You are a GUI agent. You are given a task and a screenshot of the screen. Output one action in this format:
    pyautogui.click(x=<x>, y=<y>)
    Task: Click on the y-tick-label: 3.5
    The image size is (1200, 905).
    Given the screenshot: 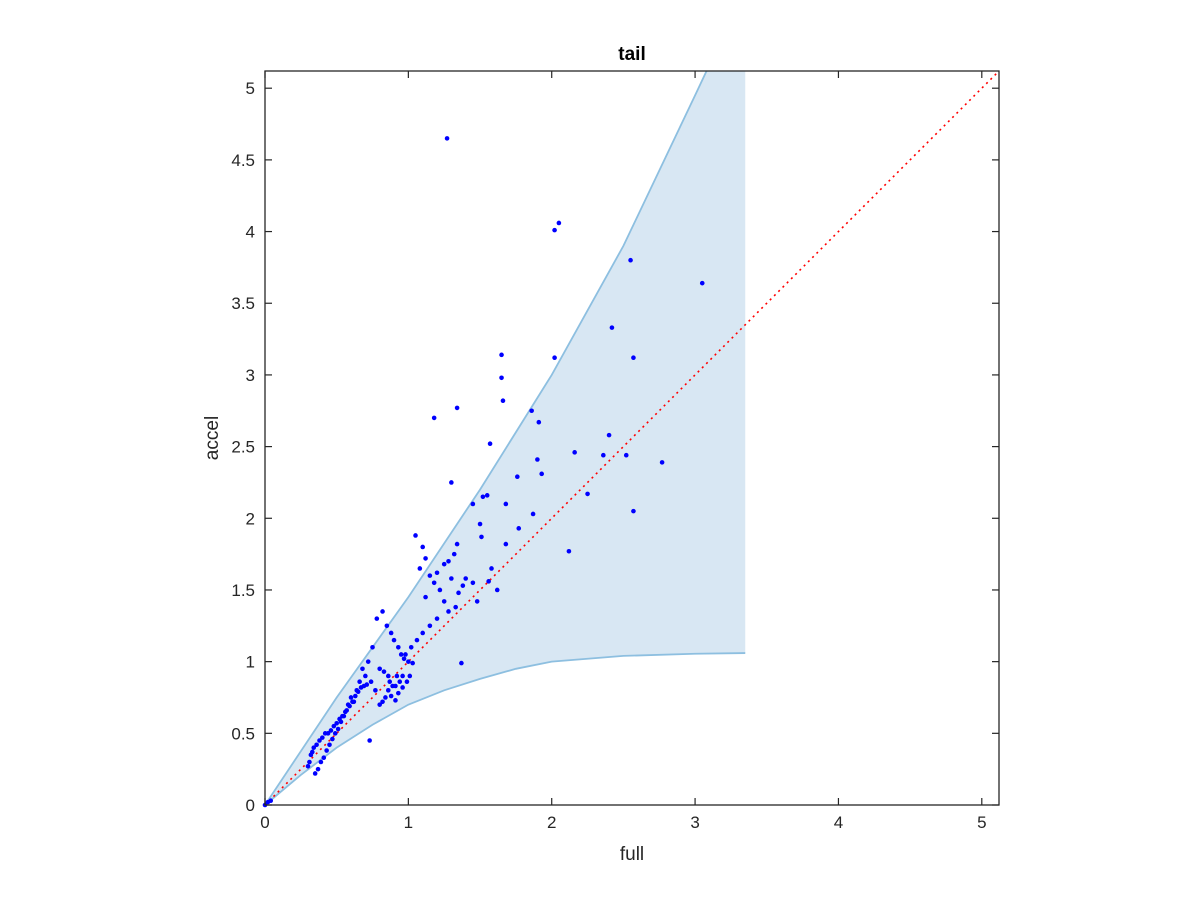 What is the action you would take?
    pyautogui.click(x=243, y=303)
    